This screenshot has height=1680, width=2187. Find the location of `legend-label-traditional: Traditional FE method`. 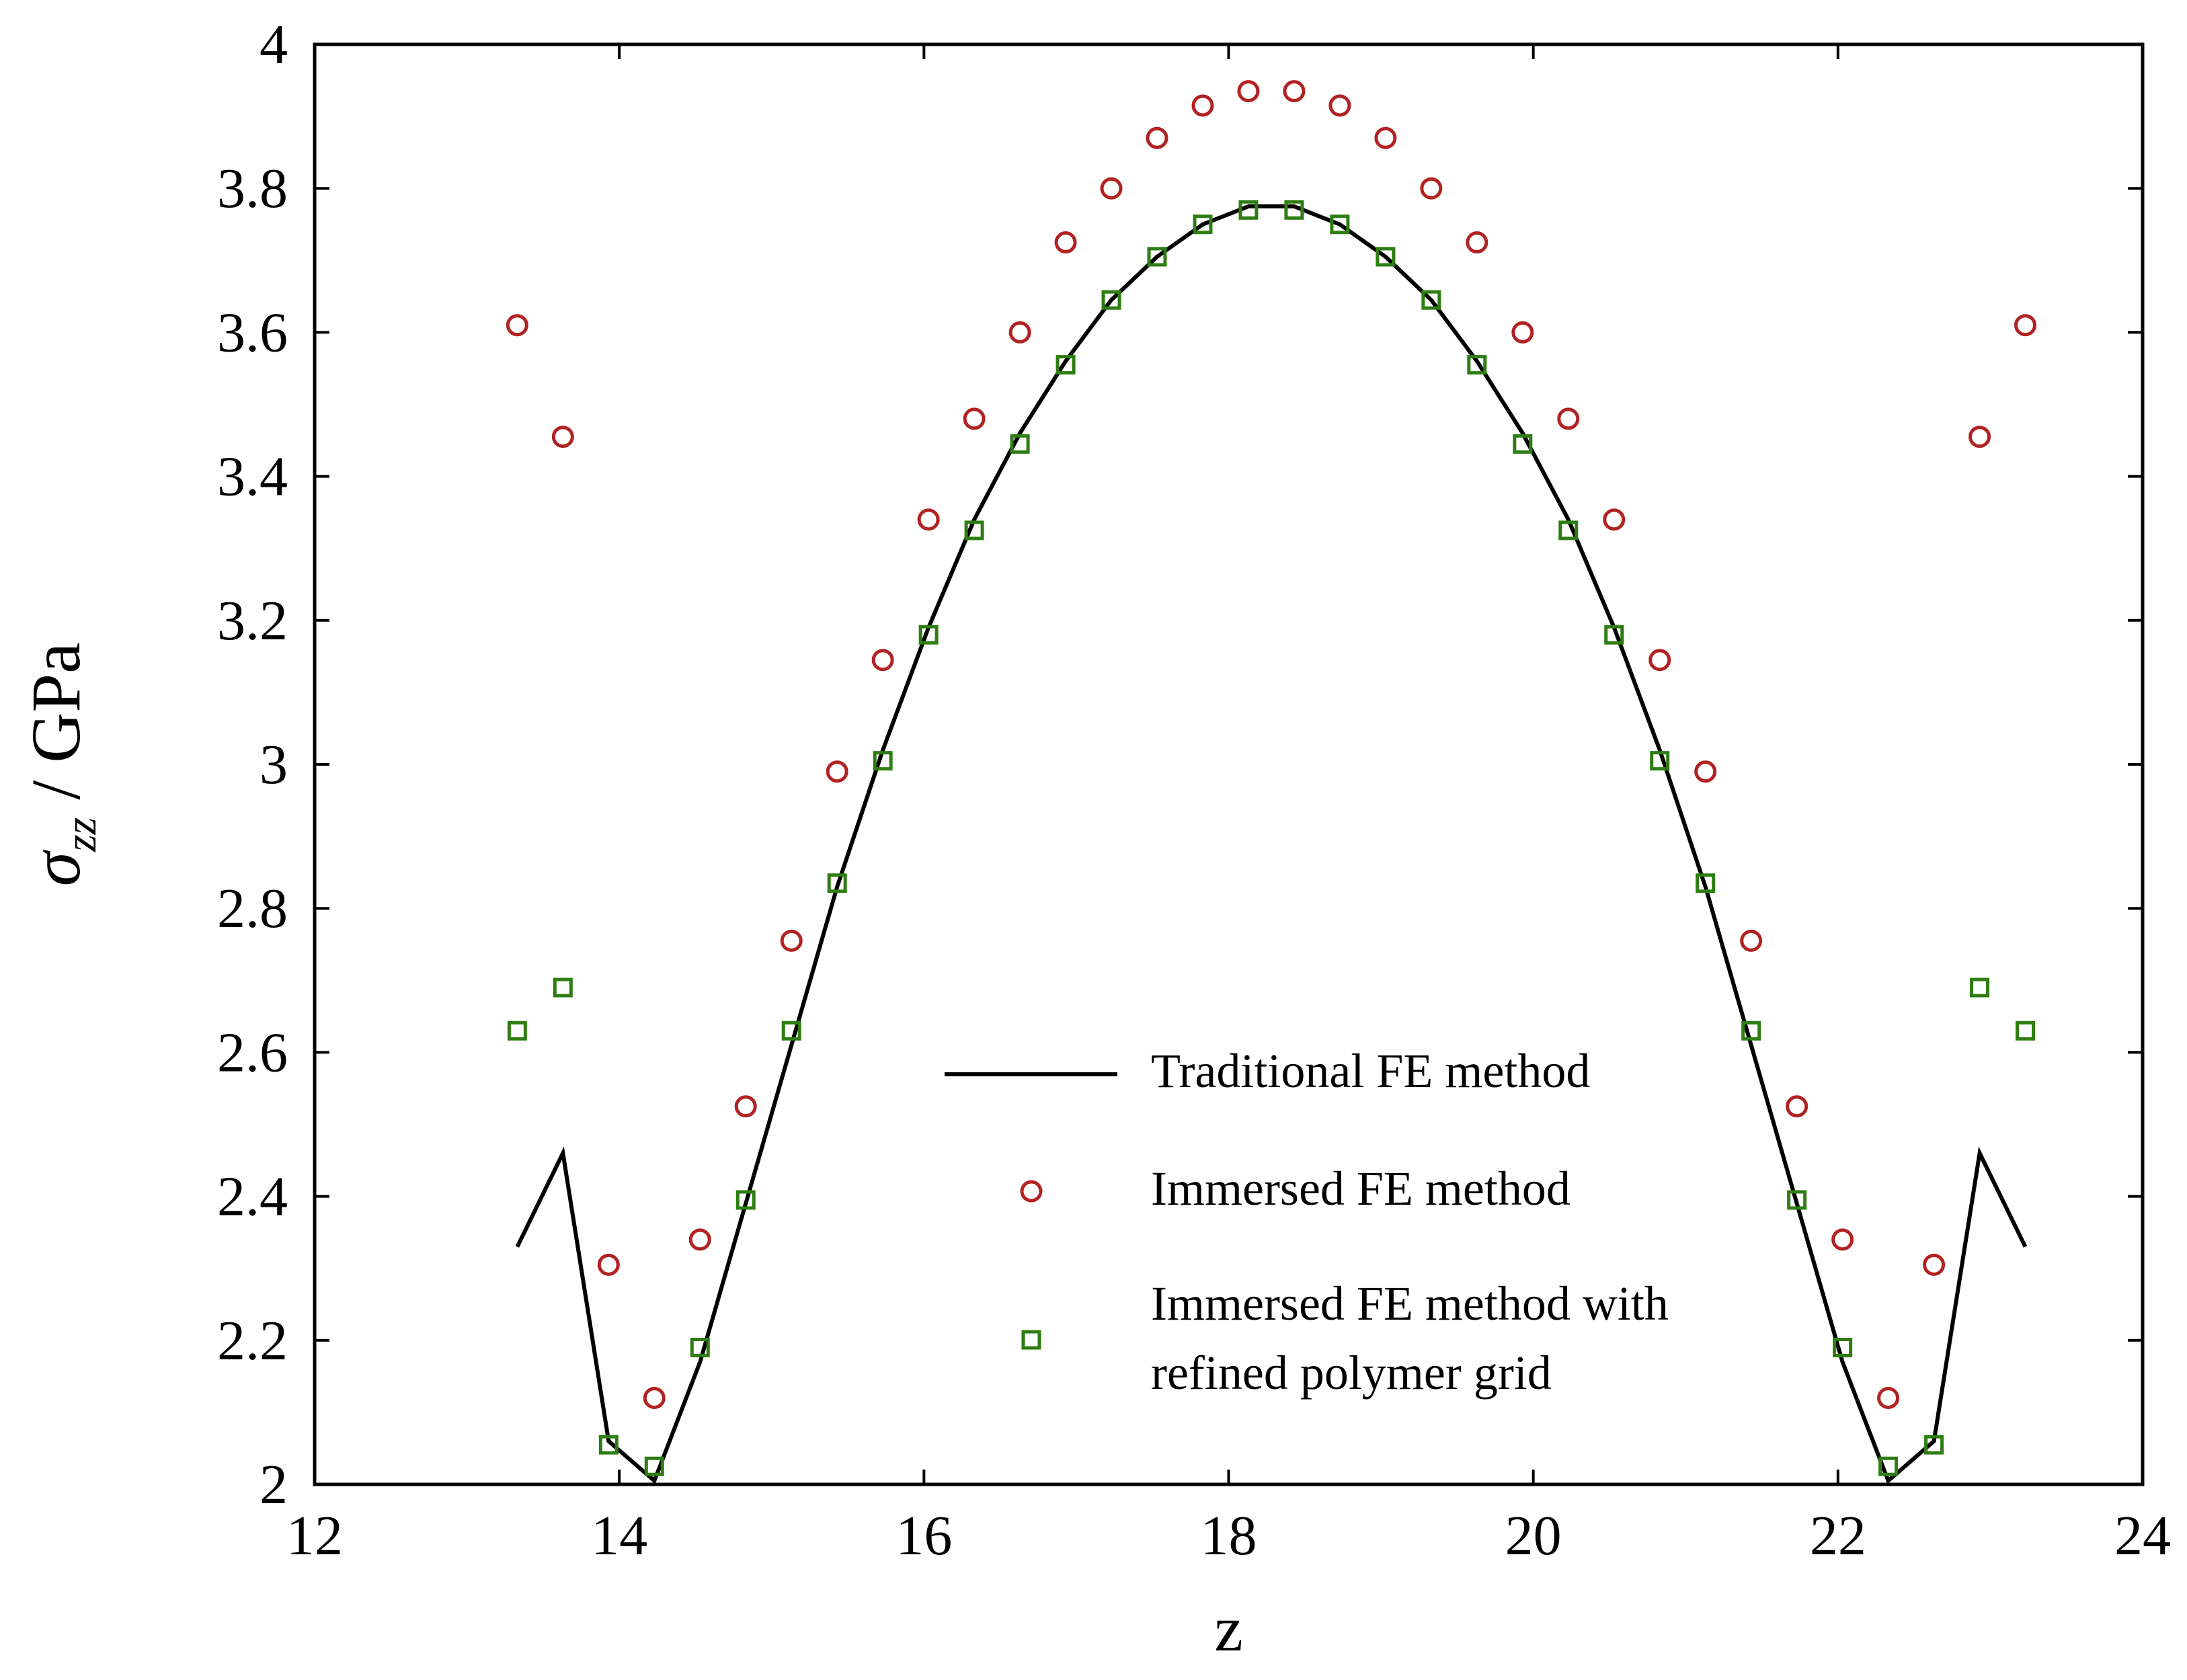

legend-label-traditional: Traditional FE method is located at coordinates (1371, 1071).